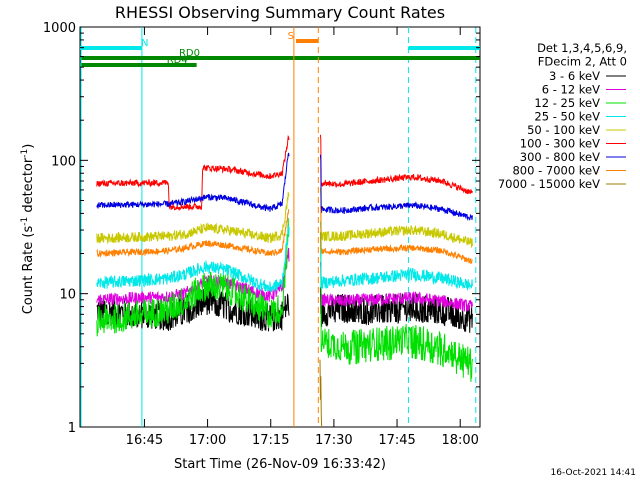 The height and width of the screenshot is (480, 640). I want to click on flag-label-n: N, so click(144, 43).